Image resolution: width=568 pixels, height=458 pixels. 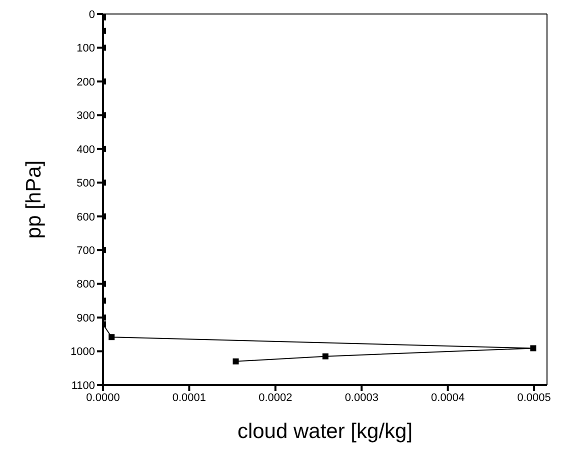 What do you see at coordinates (85, 150) in the screenshot?
I see `y-tick-label: 400` at bounding box center [85, 150].